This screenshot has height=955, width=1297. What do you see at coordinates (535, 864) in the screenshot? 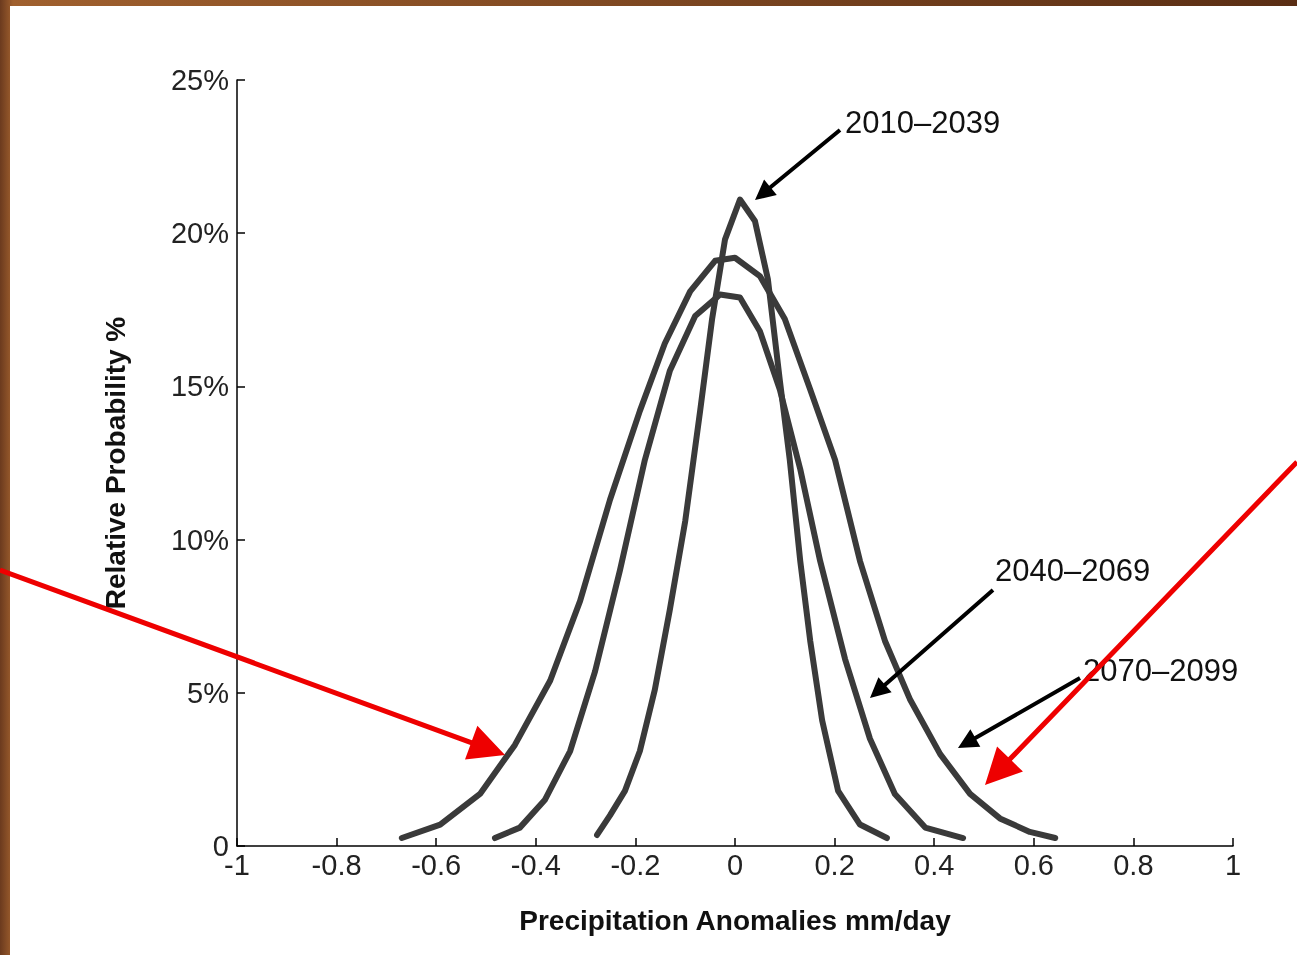
I see `x-tick-label: -0.4` at bounding box center [535, 864].